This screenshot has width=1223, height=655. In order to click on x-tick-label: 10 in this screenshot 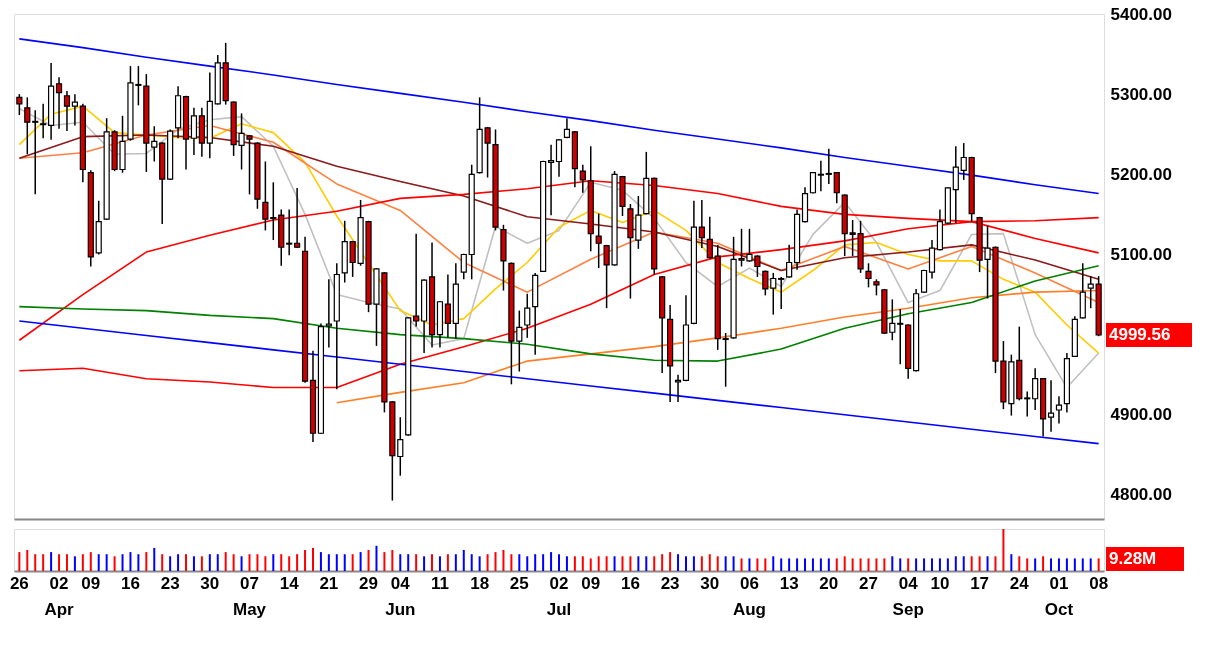, I will do `click(940, 583)`.